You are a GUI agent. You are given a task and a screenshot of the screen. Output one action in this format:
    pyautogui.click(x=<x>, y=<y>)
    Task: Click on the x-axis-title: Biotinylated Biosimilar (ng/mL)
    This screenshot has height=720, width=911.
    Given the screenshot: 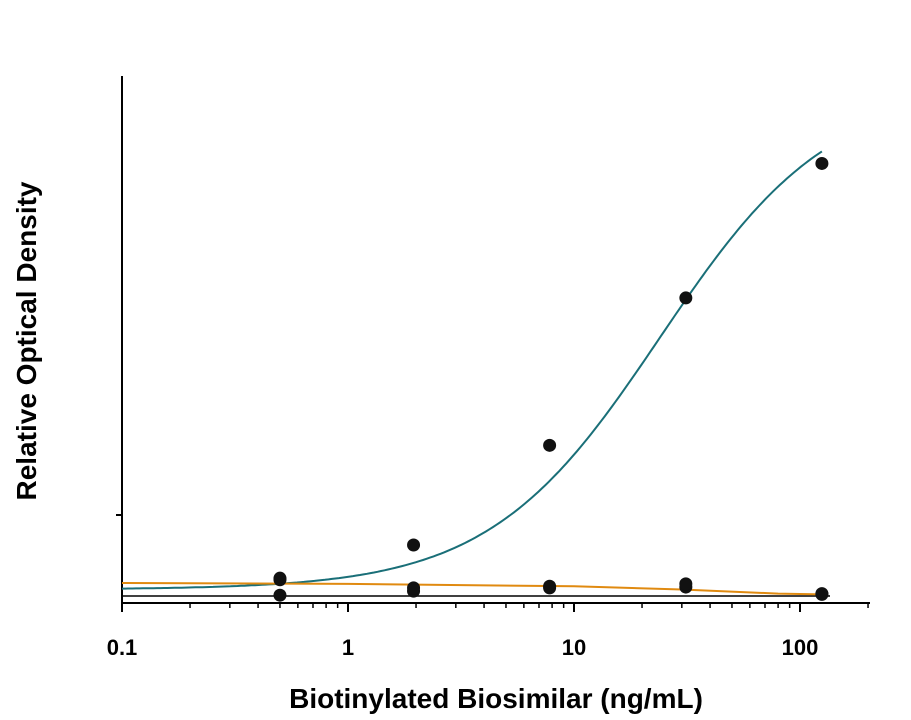 What is the action you would take?
    pyautogui.click(x=496, y=698)
    